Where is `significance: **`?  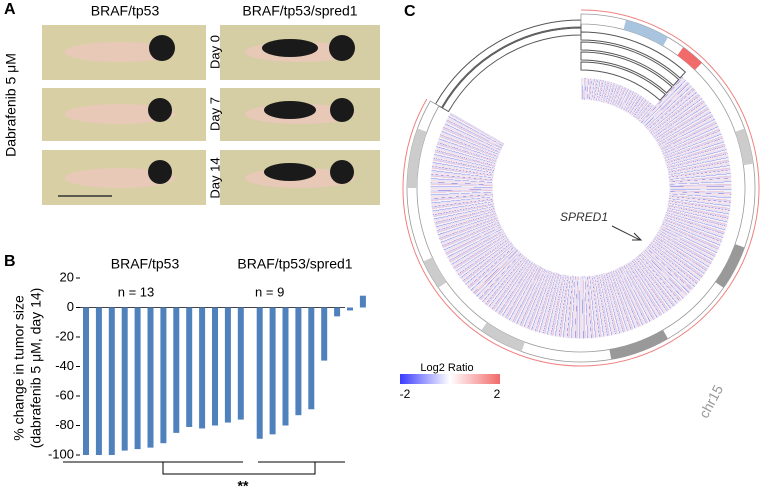 significance: ** is located at coordinates (243, 484).